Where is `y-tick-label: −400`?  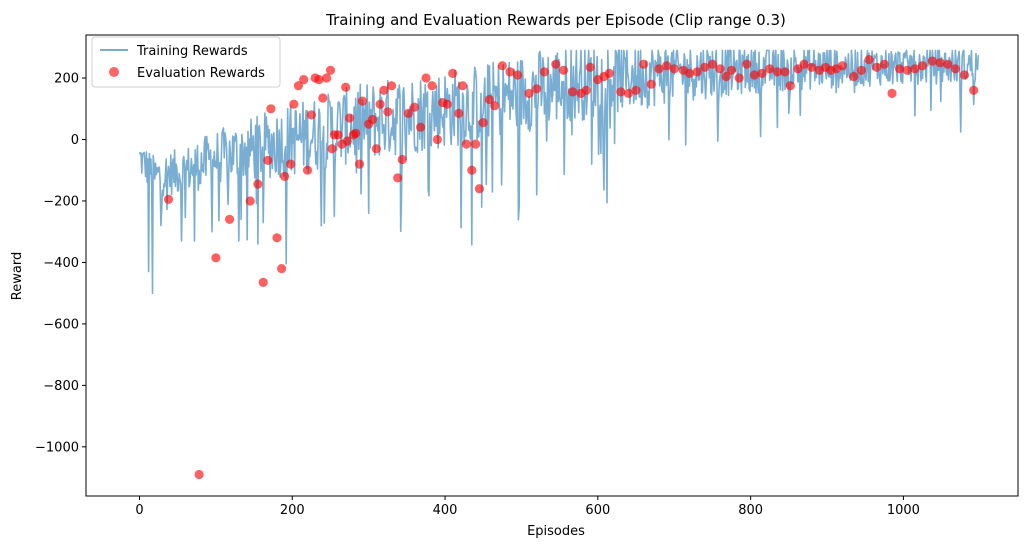 y-tick-label: −400 is located at coordinates (61, 263).